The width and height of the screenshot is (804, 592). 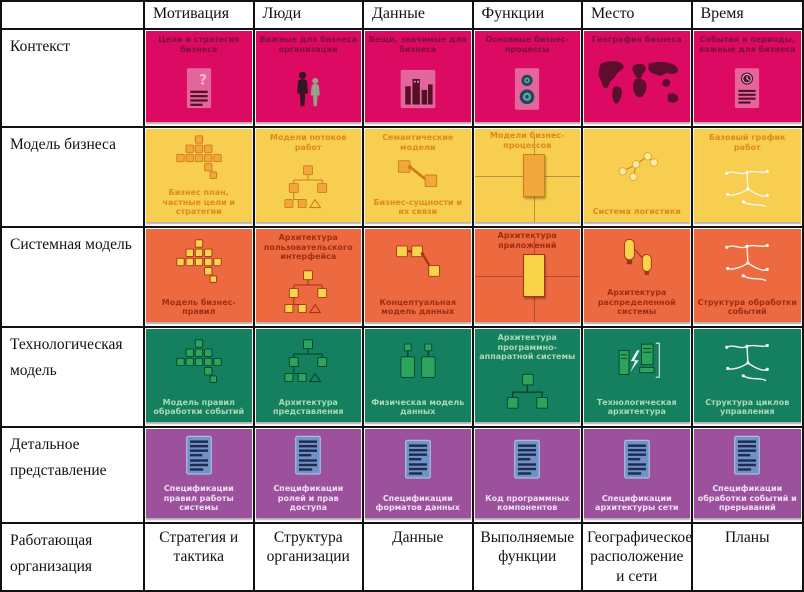 What do you see at coordinates (63, 144) in the screenshot?
I see `row-header-label: Модель бизнеса` at bounding box center [63, 144].